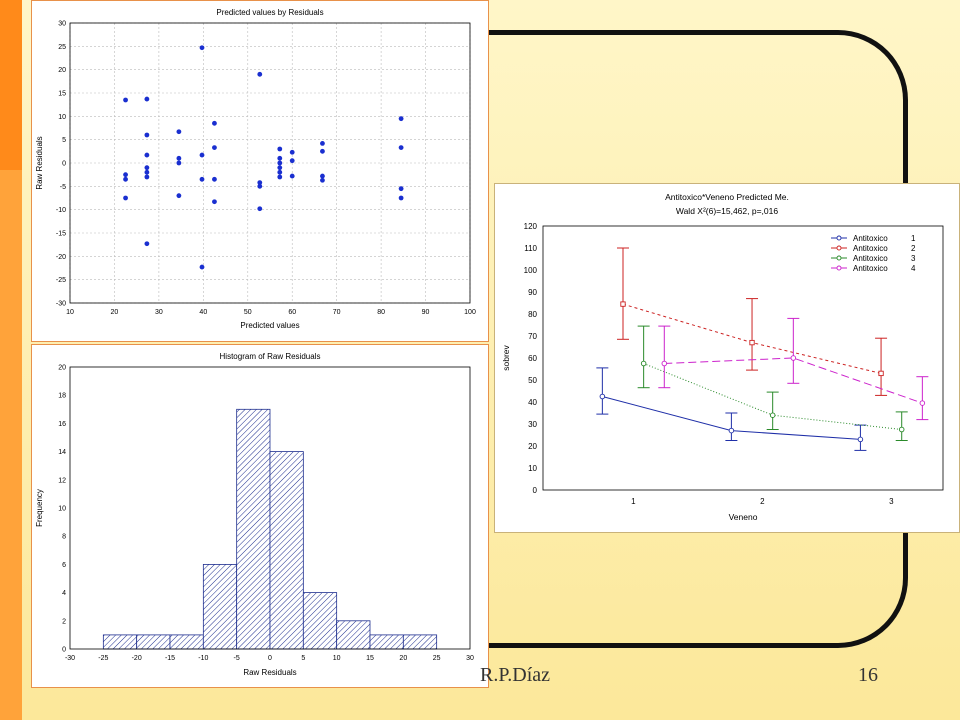 Image resolution: width=960 pixels, height=720 pixels. I want to click on x-tick-label: 10, so click(70, 312).